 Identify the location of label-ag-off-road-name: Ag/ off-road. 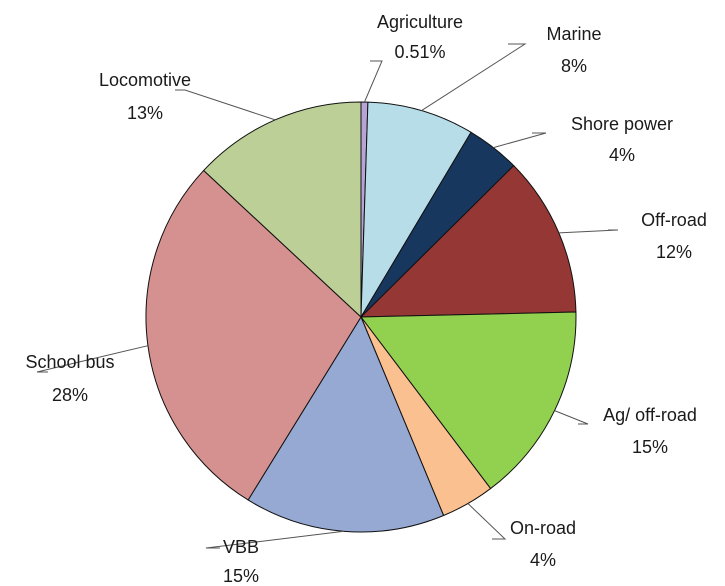
(650, 415).